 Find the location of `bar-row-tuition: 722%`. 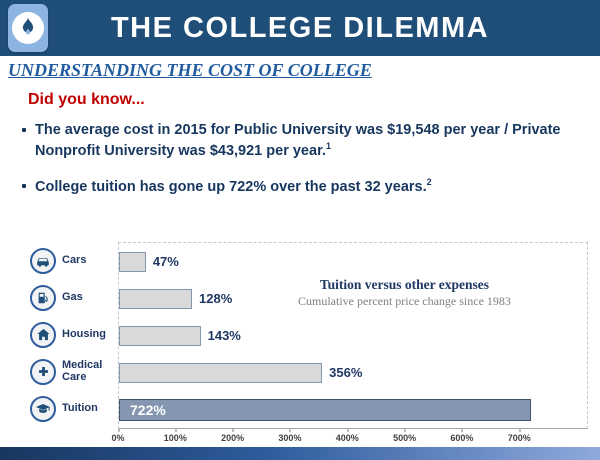

bar-row-tuition: 722% is located at coordinates (353, 409).